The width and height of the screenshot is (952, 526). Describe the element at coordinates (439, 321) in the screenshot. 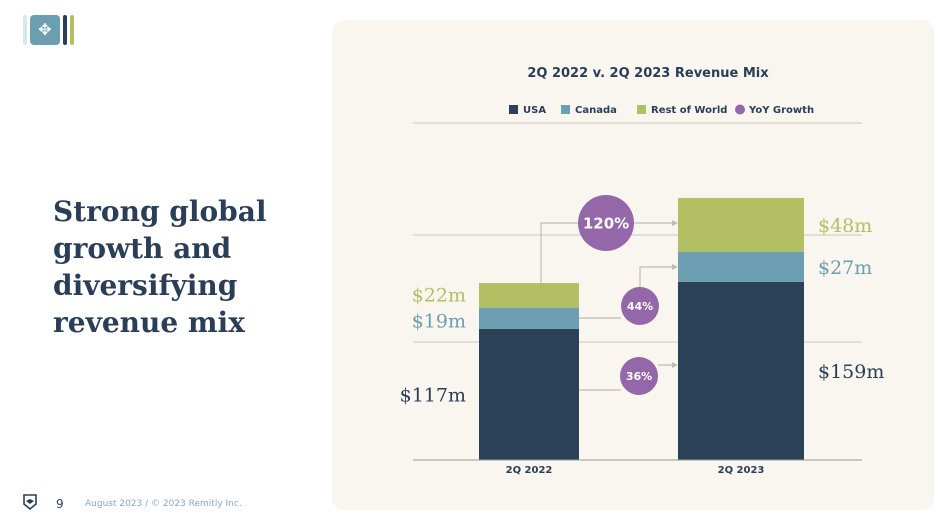

I see `data-label: $19m` at that location.